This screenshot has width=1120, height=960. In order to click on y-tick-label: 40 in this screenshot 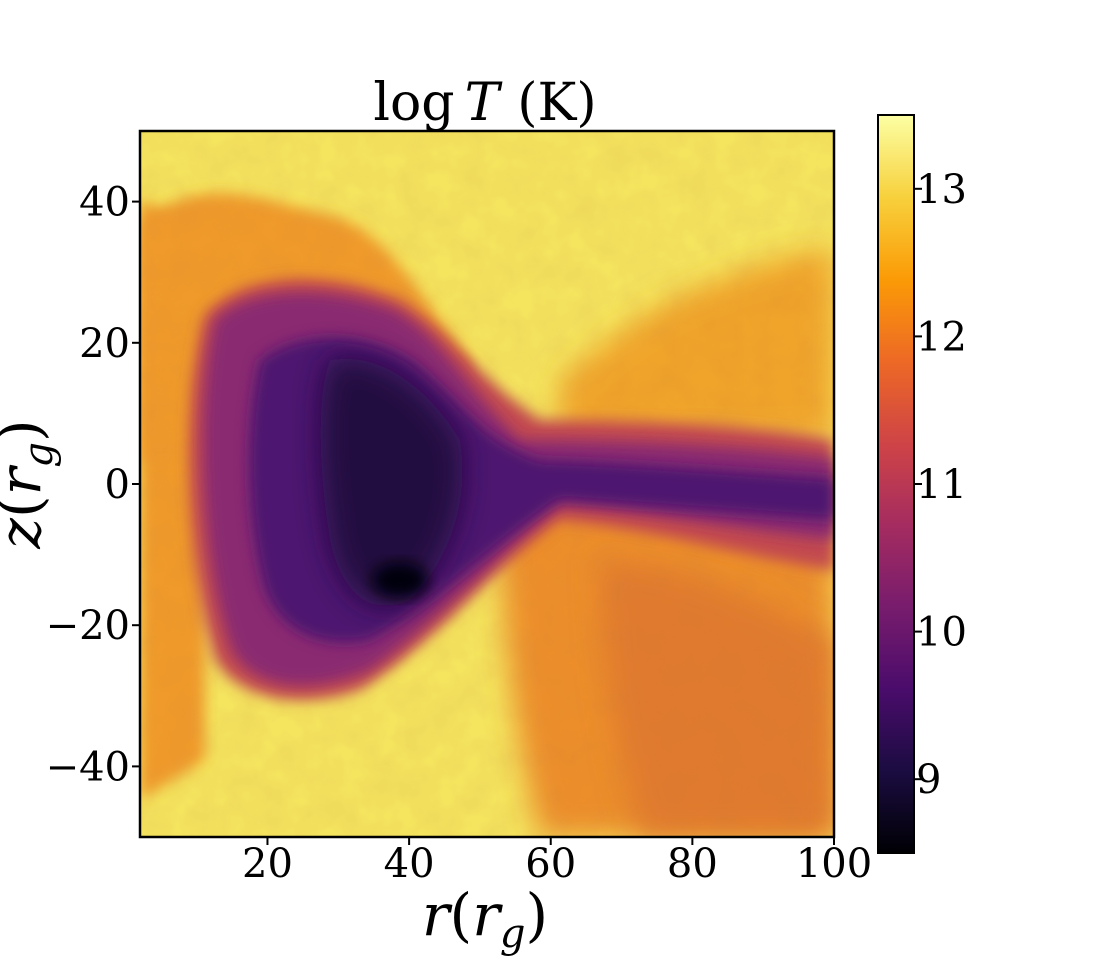, I will do `click(104, 203)`.